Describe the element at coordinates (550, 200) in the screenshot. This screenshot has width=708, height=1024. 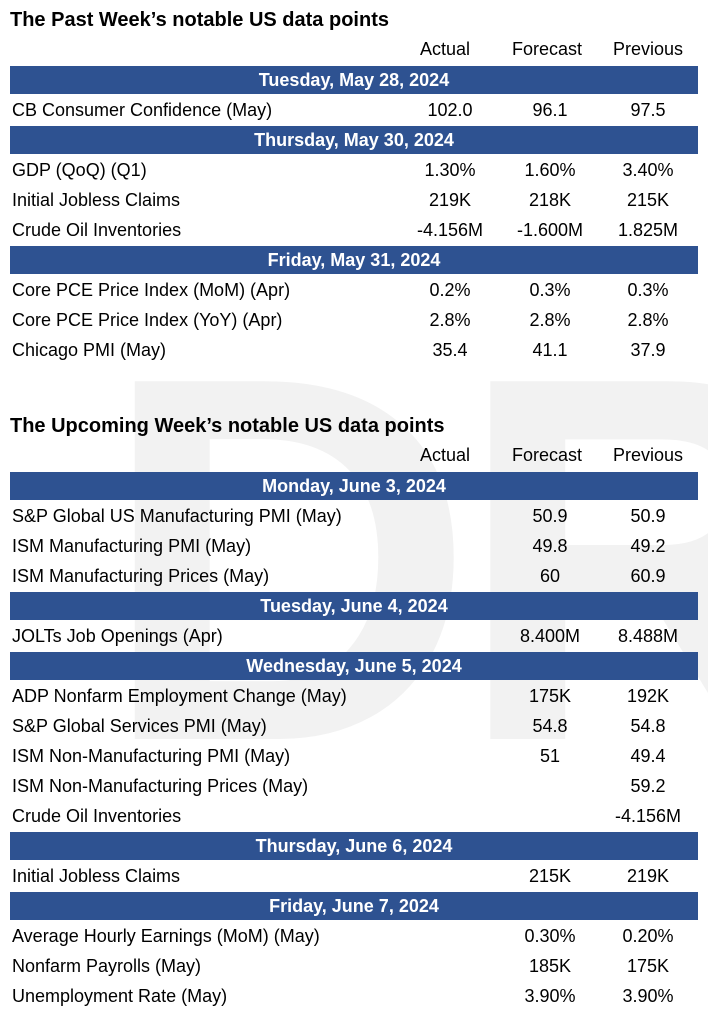
I see `forecast-value: 218K` at that location.